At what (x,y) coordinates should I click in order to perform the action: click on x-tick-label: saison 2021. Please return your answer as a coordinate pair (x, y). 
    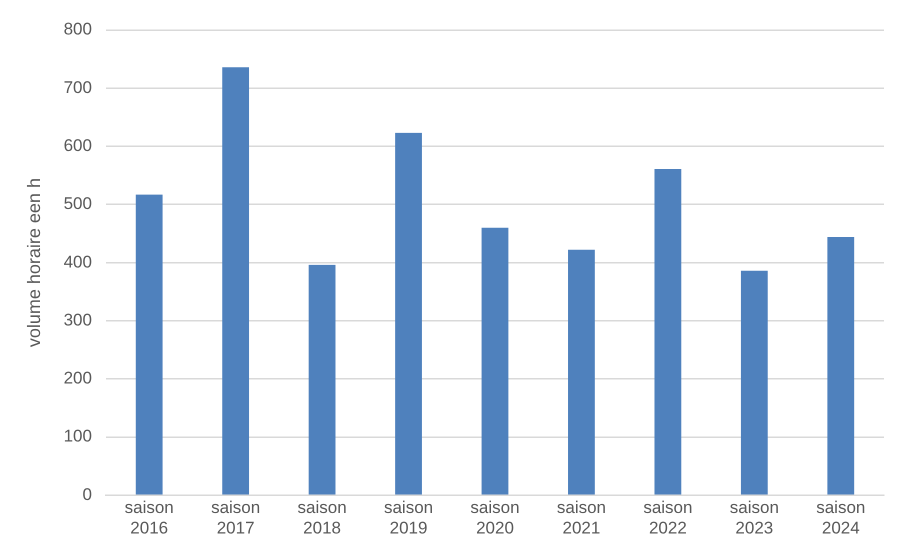
    Looking at the image, I should click on (581, 518).